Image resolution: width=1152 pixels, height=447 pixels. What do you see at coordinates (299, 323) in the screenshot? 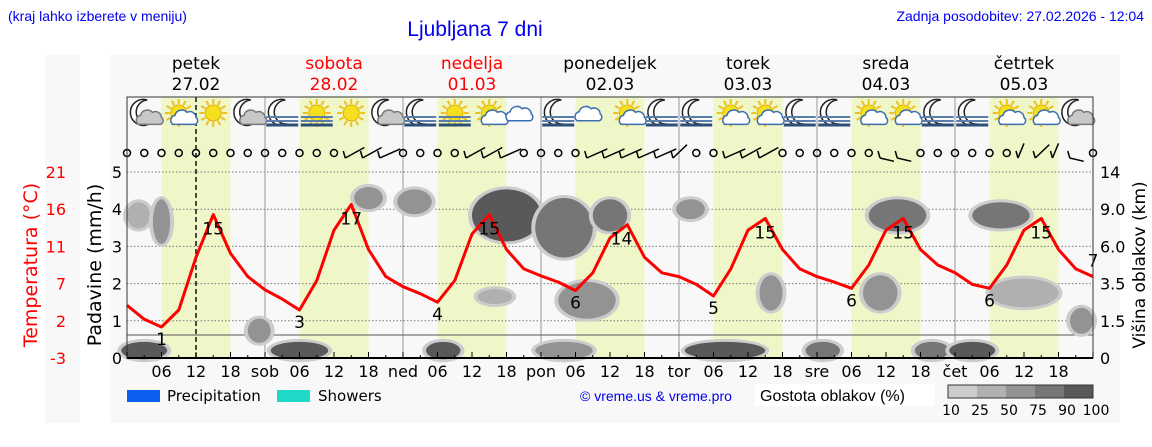
I see `temperature-label: 3` at bounding box center [299, 323].